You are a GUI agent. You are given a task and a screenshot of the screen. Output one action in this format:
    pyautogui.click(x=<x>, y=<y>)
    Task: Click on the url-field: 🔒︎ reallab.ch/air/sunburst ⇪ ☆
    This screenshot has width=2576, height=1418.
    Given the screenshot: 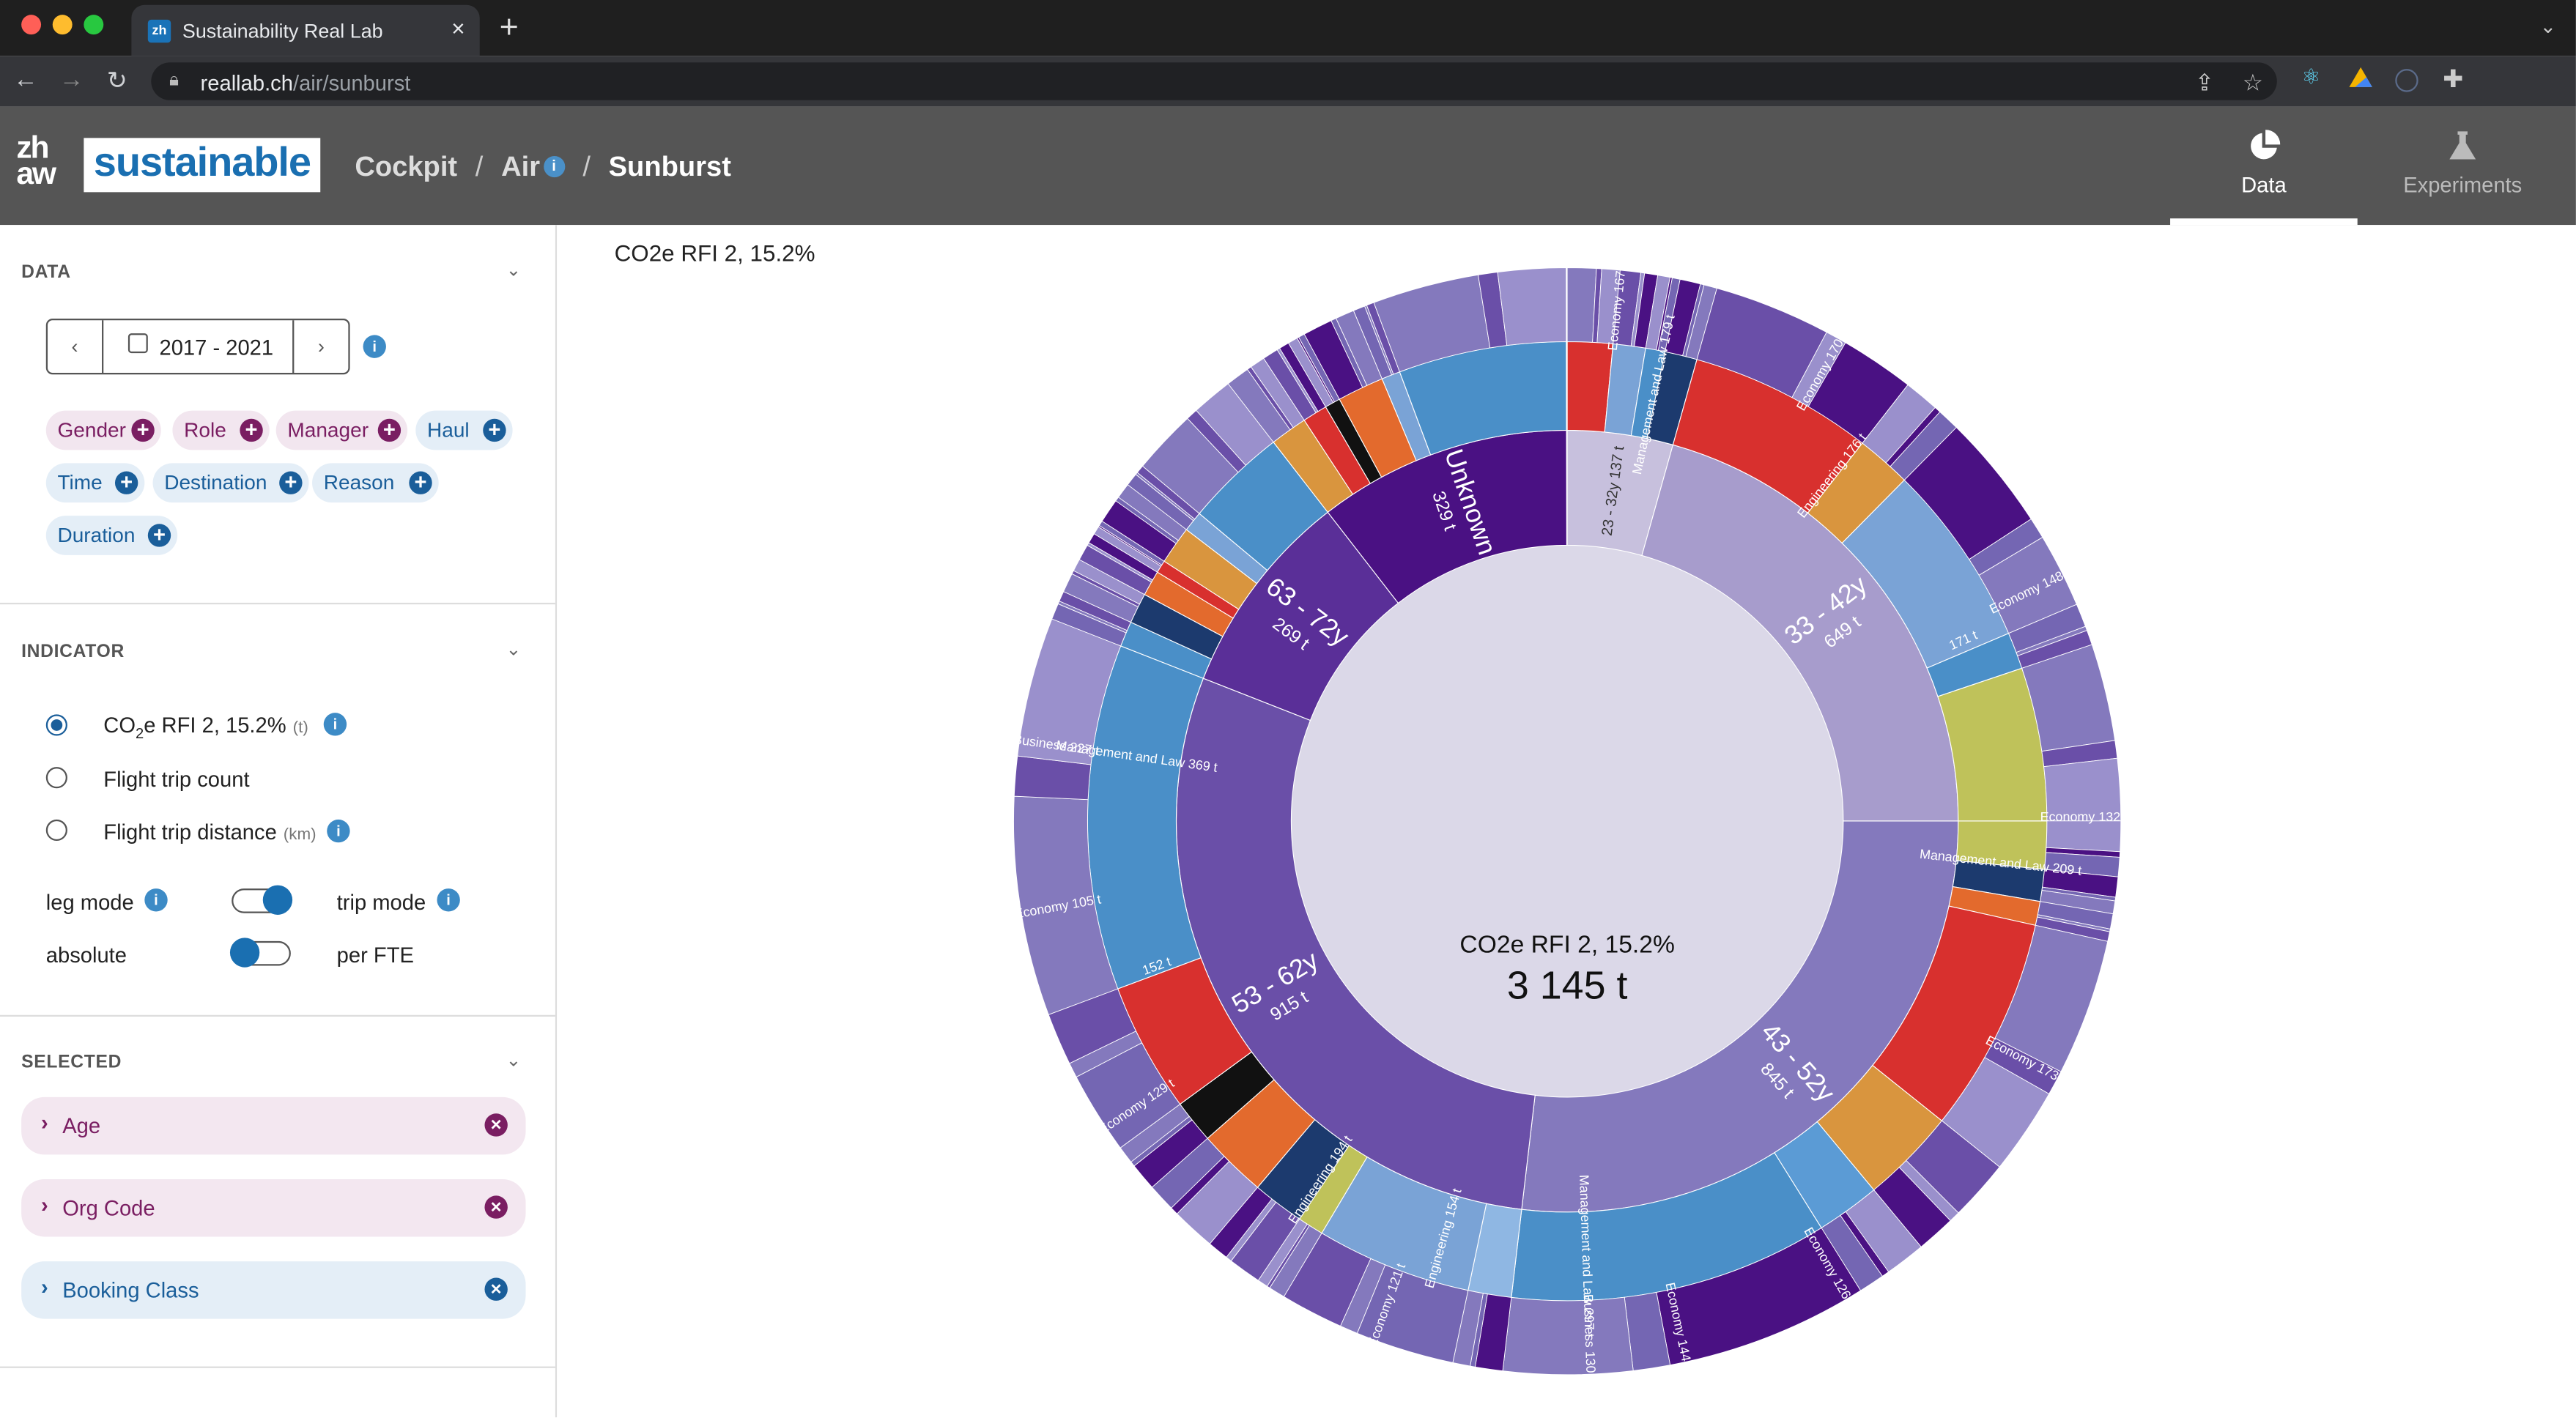 What is the action you would take?
    pyautogui.click(x=1214, y=81)
    